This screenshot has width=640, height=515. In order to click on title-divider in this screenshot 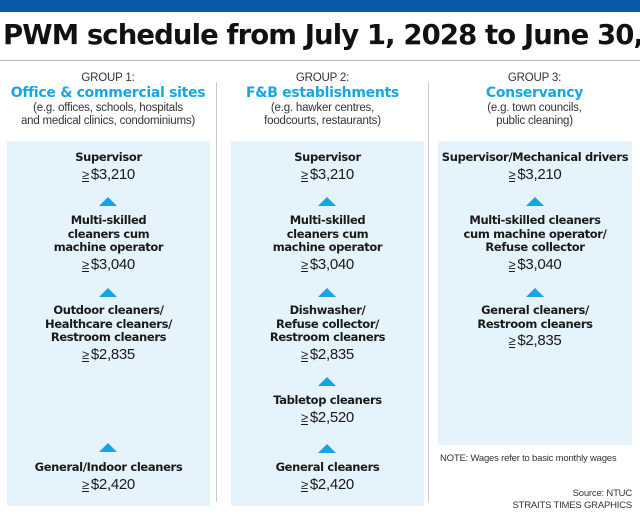, I will do `click(320, 60)`.